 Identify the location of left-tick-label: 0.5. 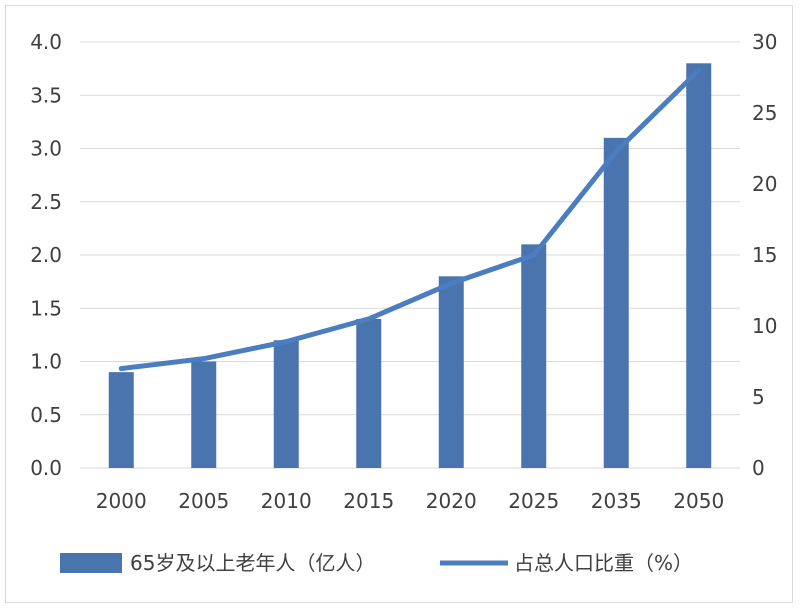
(46, 415).